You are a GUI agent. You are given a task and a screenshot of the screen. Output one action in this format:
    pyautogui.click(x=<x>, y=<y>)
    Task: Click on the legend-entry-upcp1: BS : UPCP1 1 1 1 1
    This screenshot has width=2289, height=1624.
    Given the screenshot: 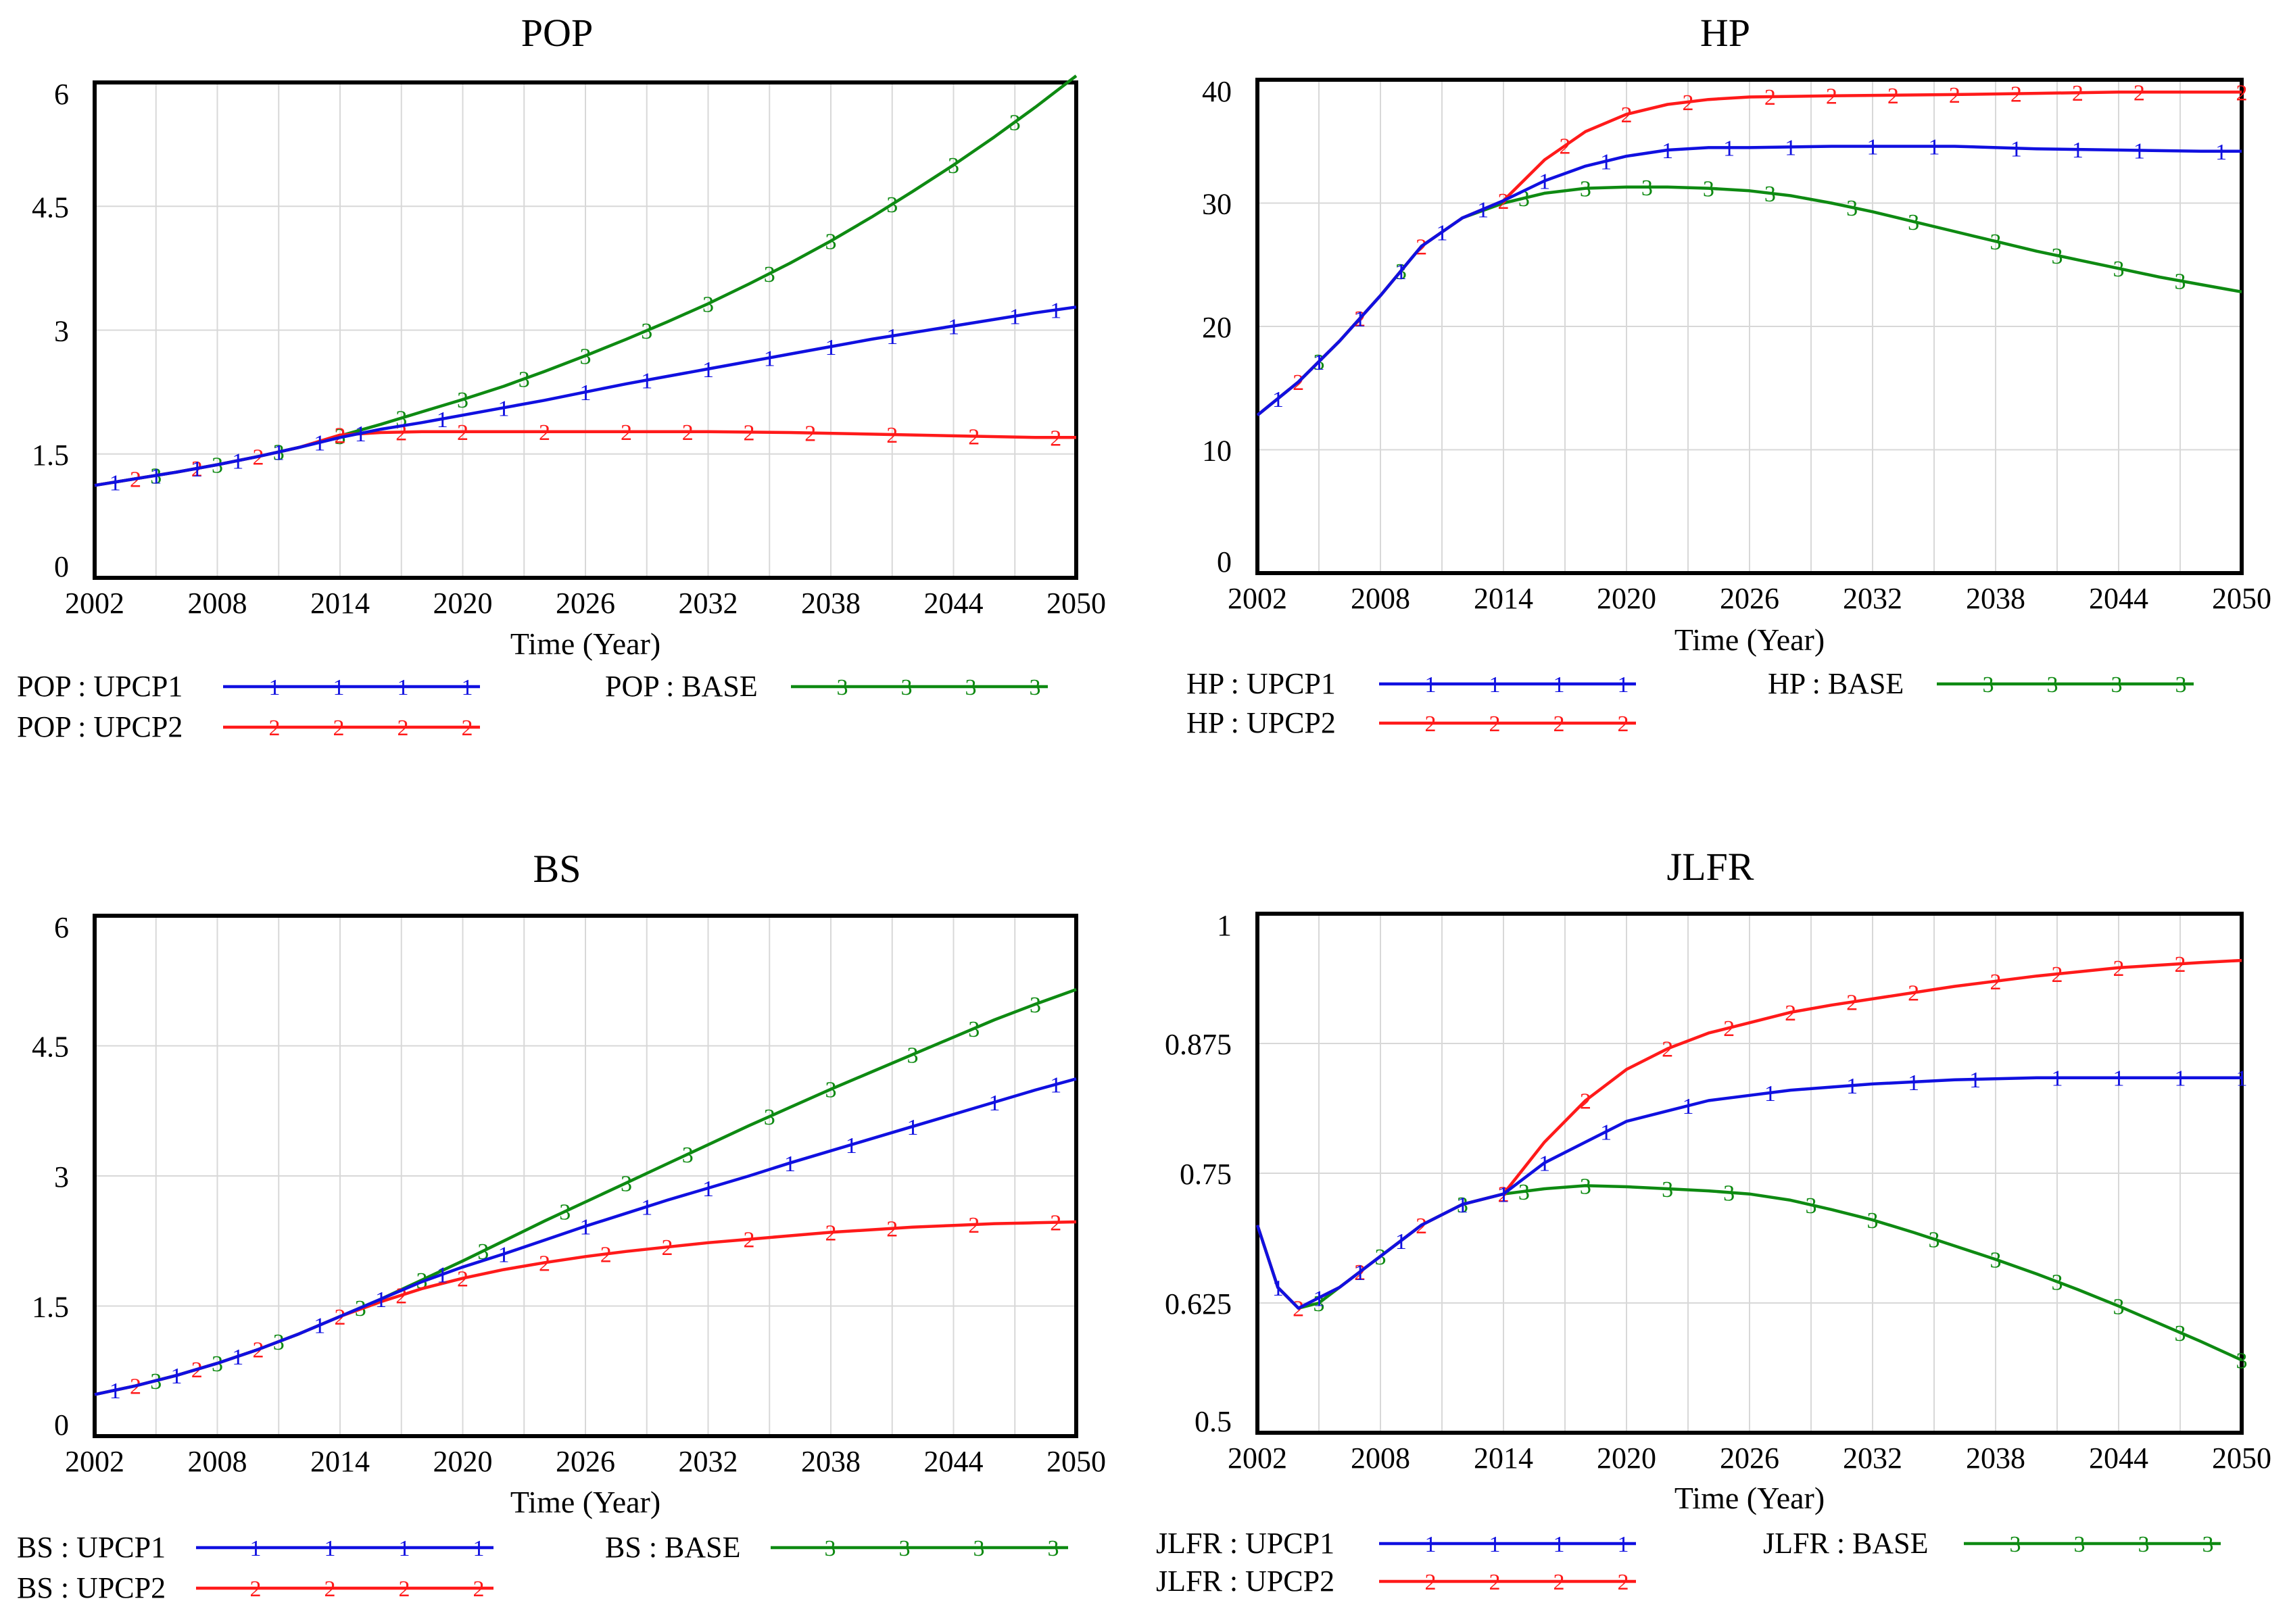 What is the action you would take?
    pyautogui.click(x=255, y=1548)
    